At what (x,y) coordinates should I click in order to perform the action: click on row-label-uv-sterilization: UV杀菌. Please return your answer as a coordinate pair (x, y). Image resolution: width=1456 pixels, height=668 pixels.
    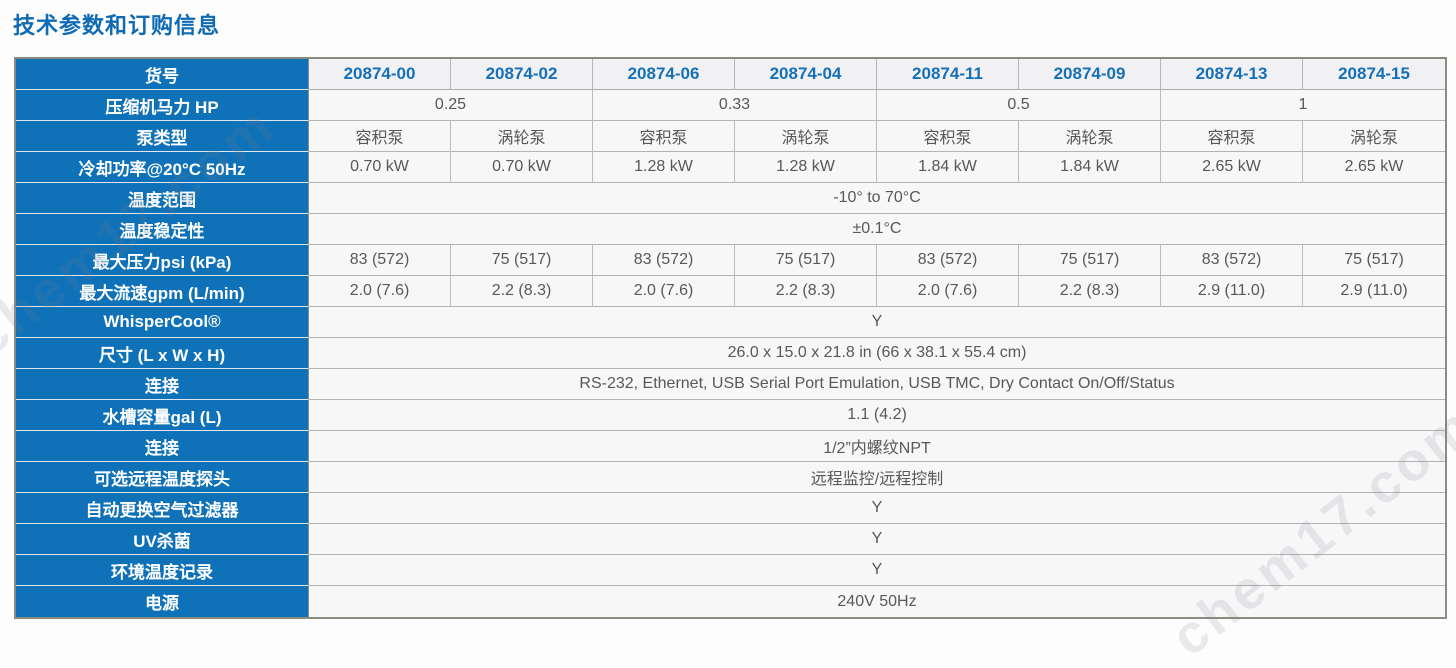
    Looking at the image, I should click on (162, 539).